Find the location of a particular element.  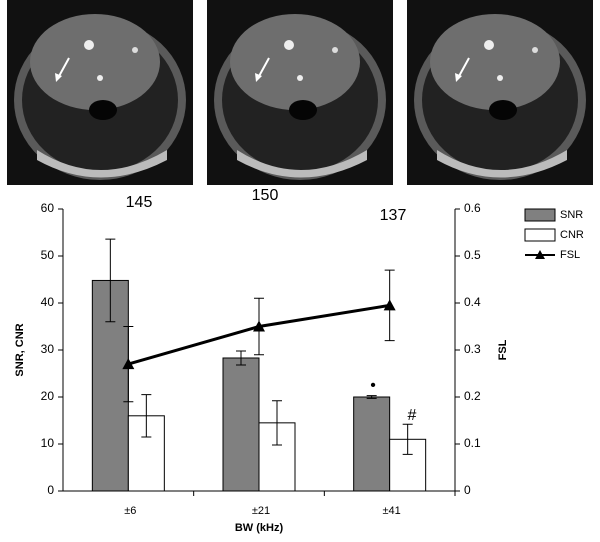

image-label: 145 is located at coordinates (139, 202).